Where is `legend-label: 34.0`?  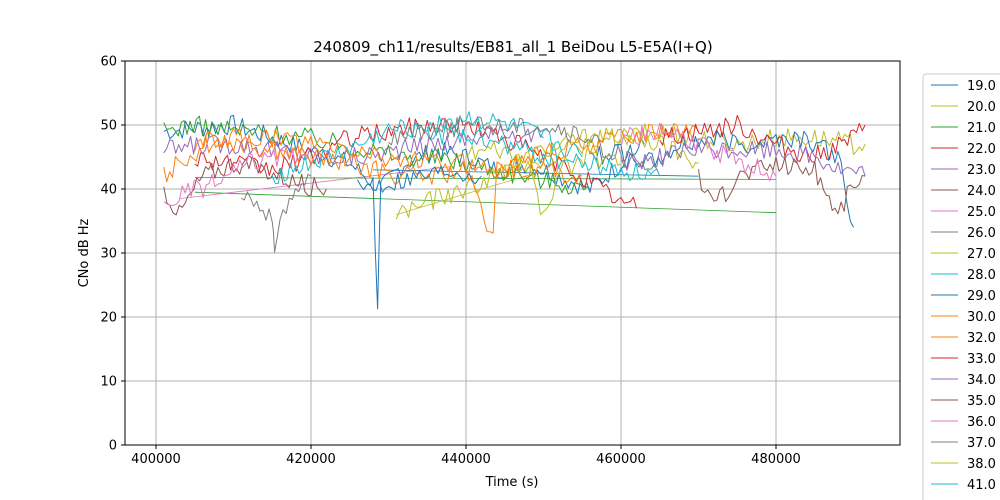
legend-label: 34.0 is located at coordinates (981, 380).